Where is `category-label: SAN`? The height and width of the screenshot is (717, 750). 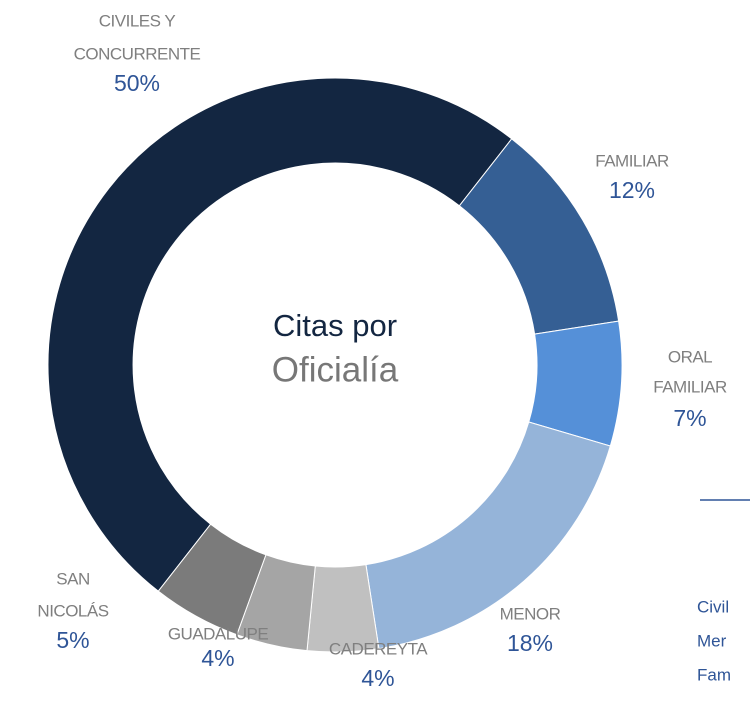 category-label: SAN is located at coordinates (72, 578).